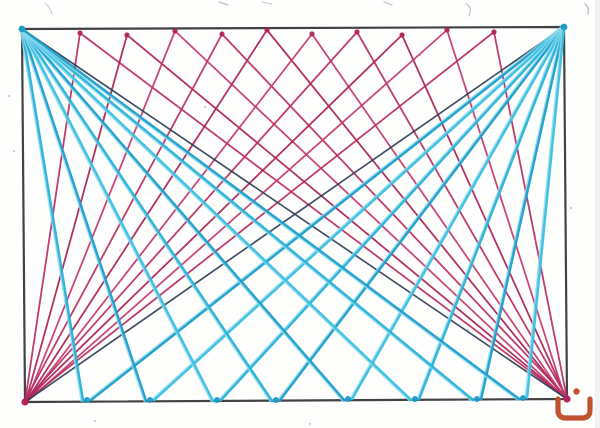  I want to click on noon-letter-logo, so click(574, 404).